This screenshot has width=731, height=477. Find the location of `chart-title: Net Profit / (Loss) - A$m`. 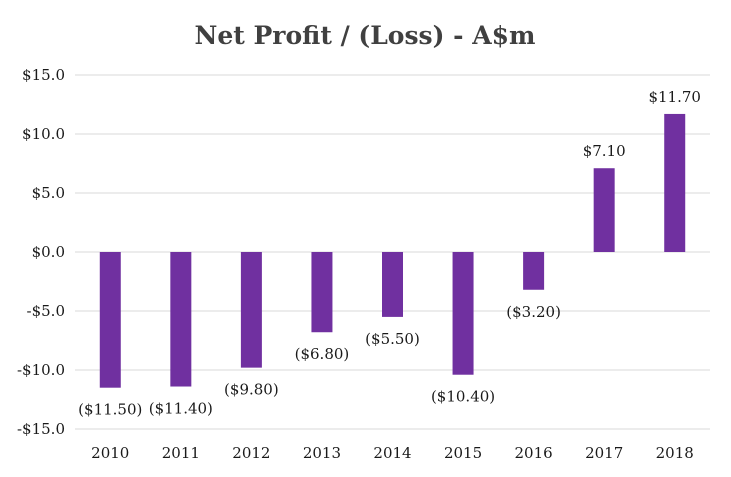

chart-title: Net Profit / (Loss) - A$m is located at coordinates (364, 35).